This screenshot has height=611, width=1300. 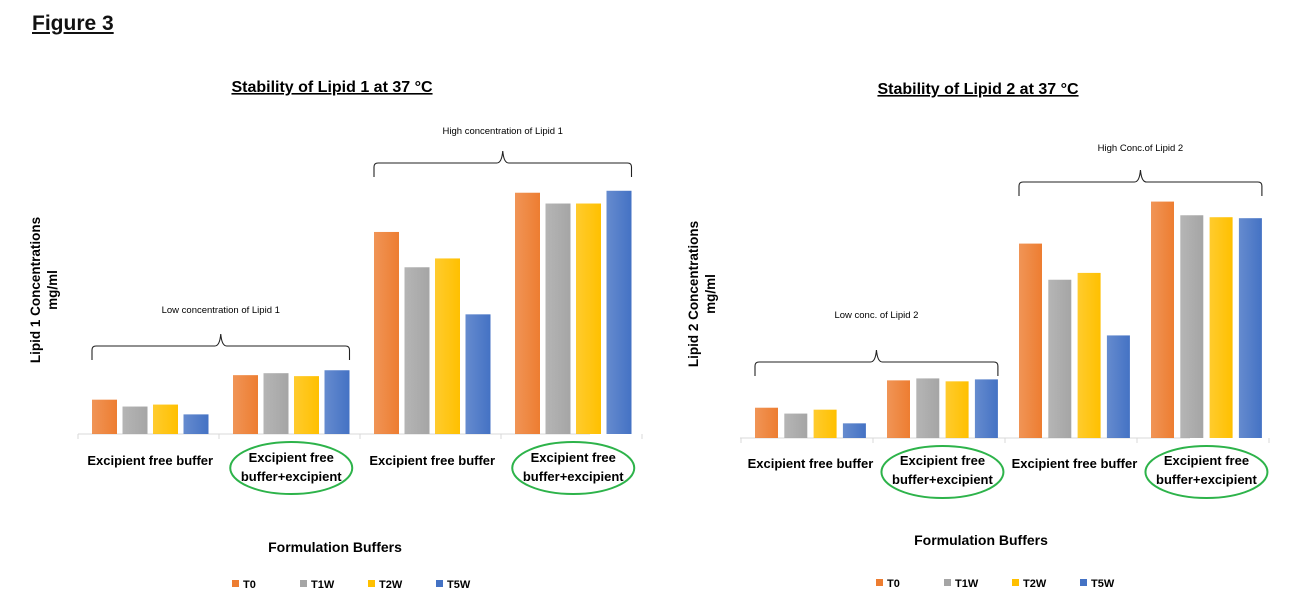 What do you see at coordinates (1141, 148) in the screenshot?
I see `annotation-label: High Conc.of Lipid 2` at bounding box center [1141, 148].